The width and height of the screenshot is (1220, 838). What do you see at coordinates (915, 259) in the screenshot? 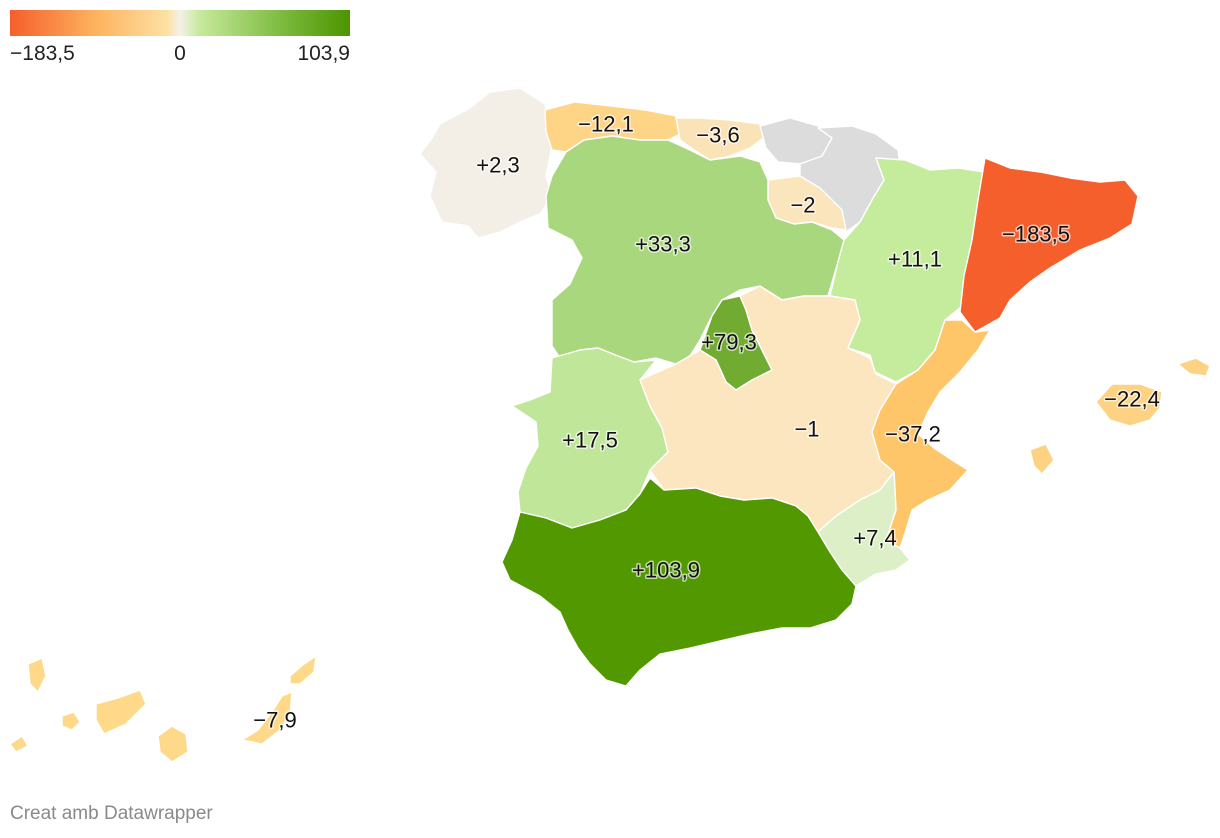
I see `region-label-aragon: +11,1` at bounding box center [915, 259].